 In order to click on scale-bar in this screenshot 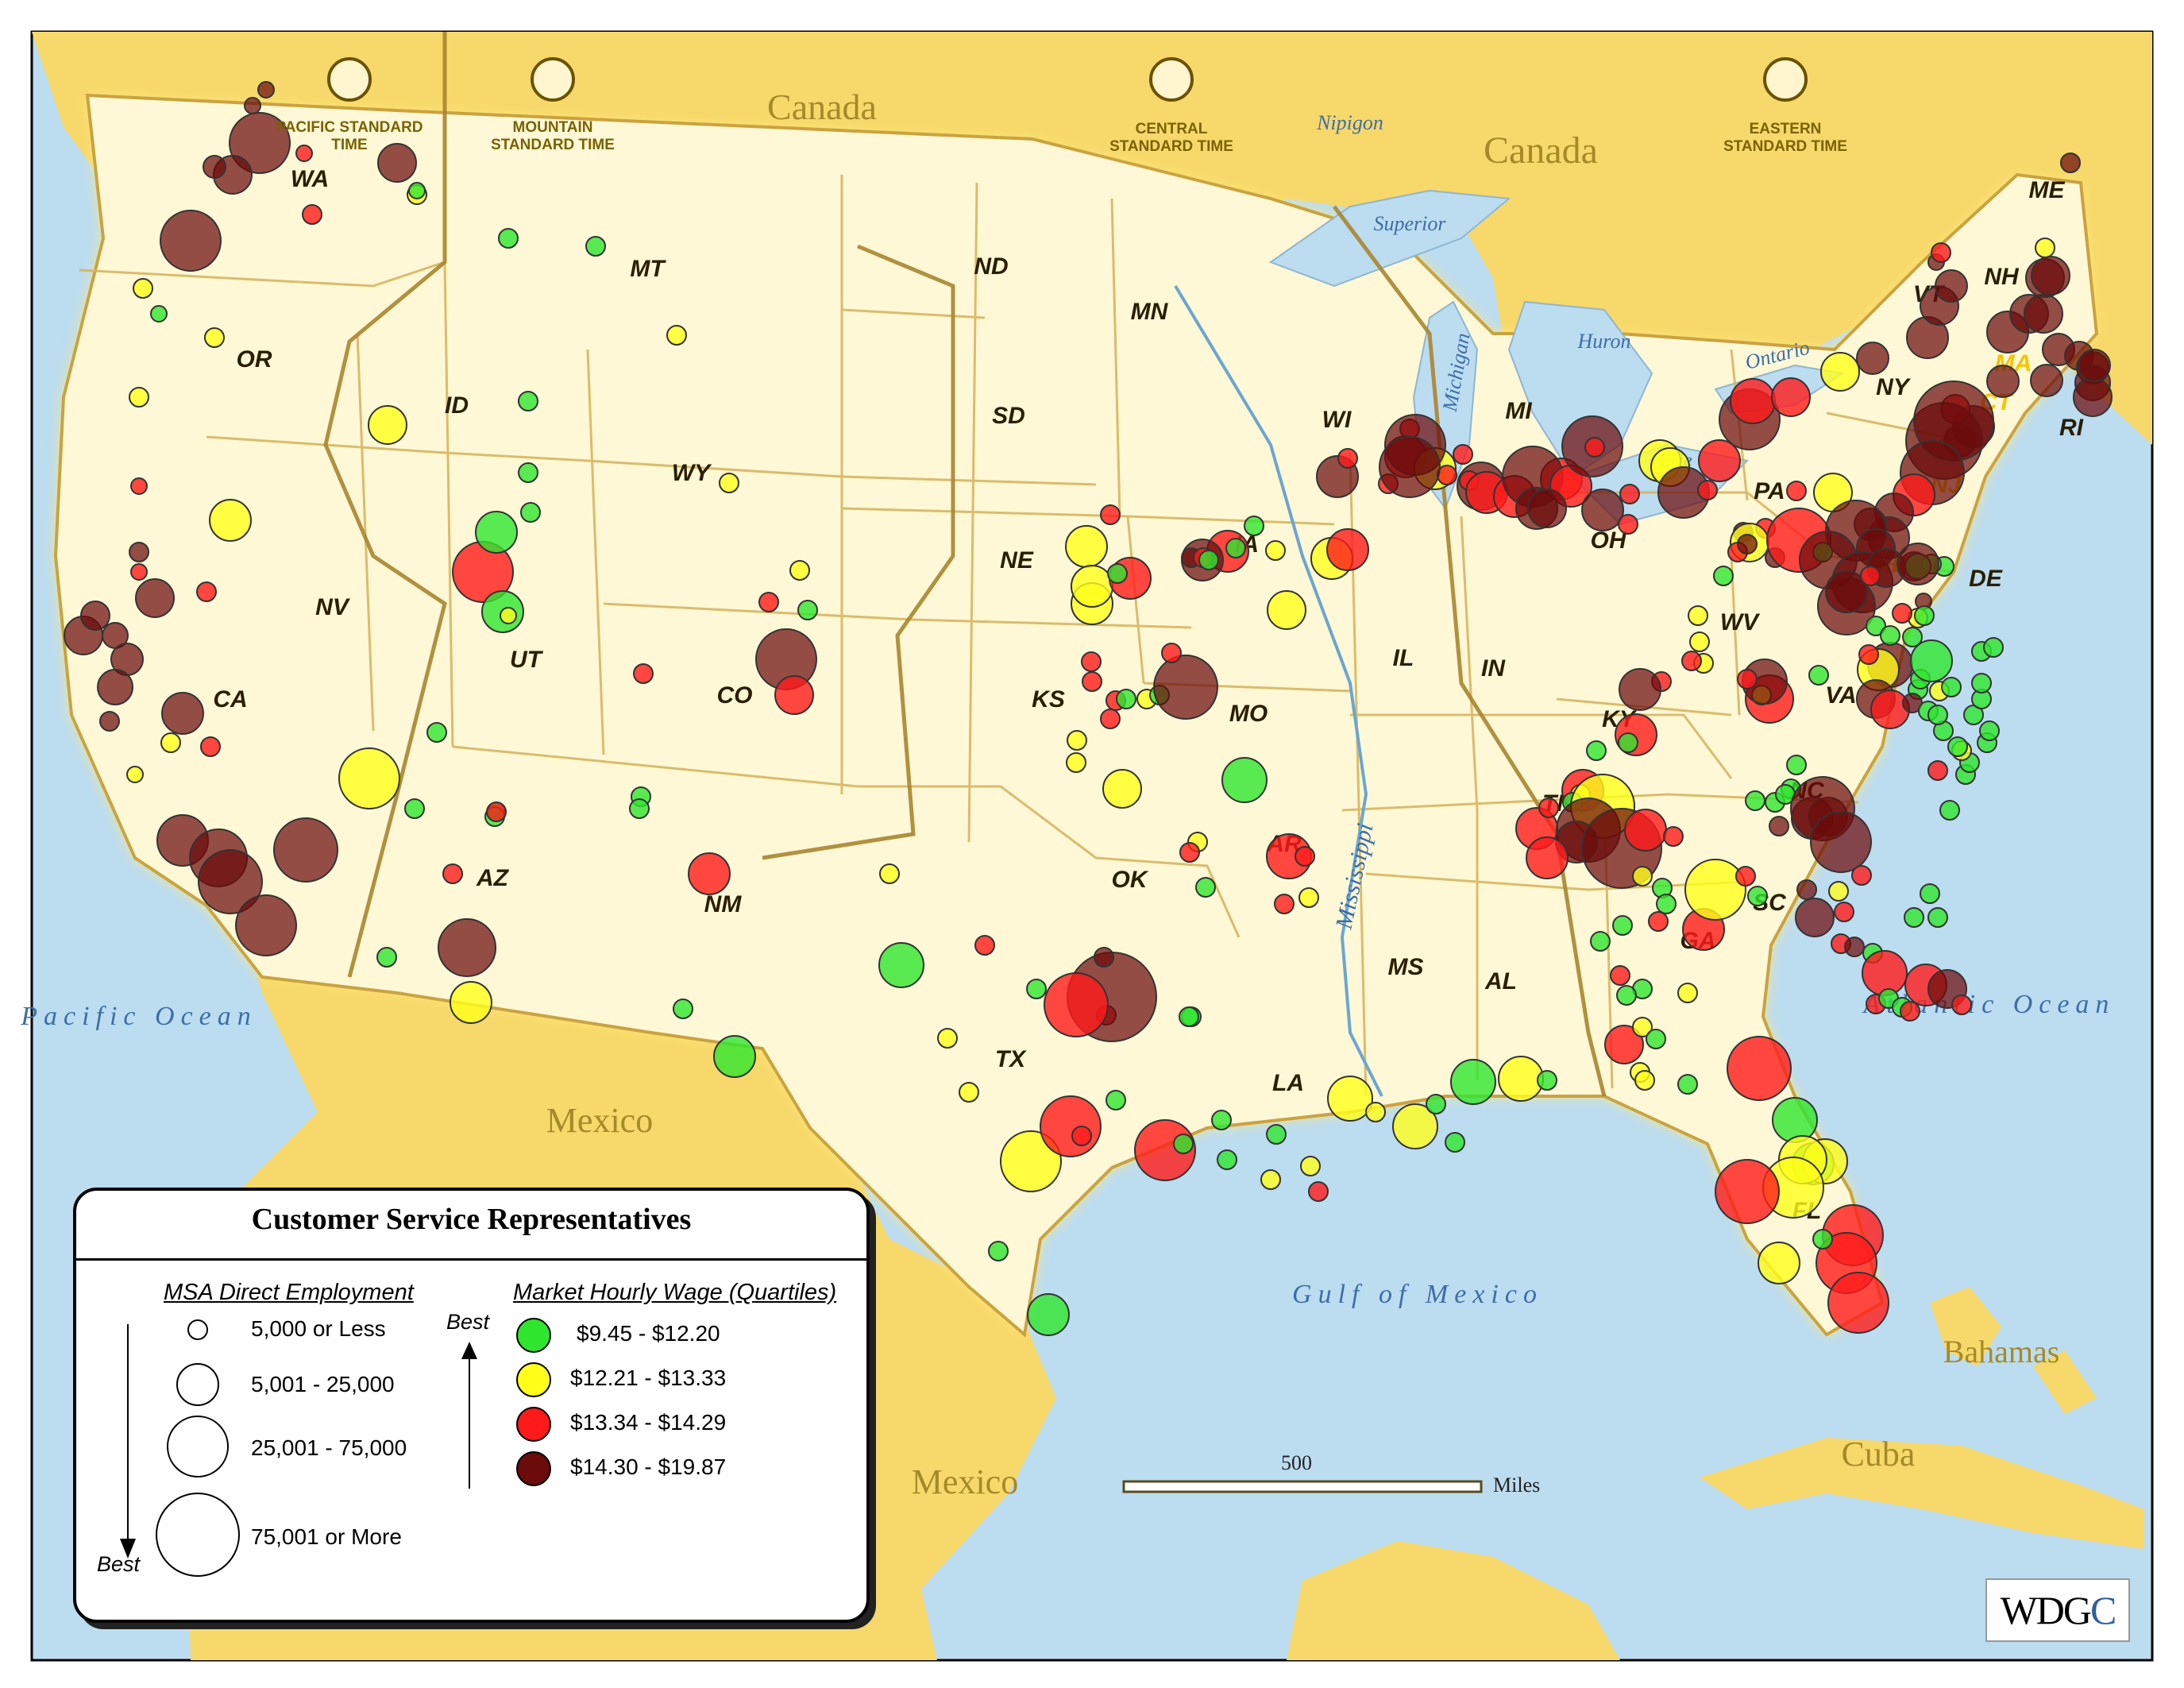, I will do `click(1302, 1486)`.